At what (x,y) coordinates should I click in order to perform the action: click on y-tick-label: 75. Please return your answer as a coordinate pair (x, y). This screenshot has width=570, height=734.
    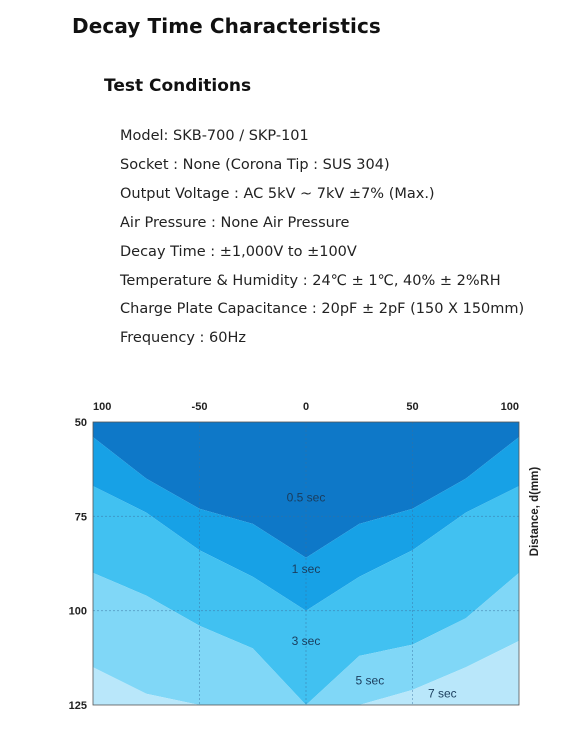
    Looking at the image, I should click on (81, 517).